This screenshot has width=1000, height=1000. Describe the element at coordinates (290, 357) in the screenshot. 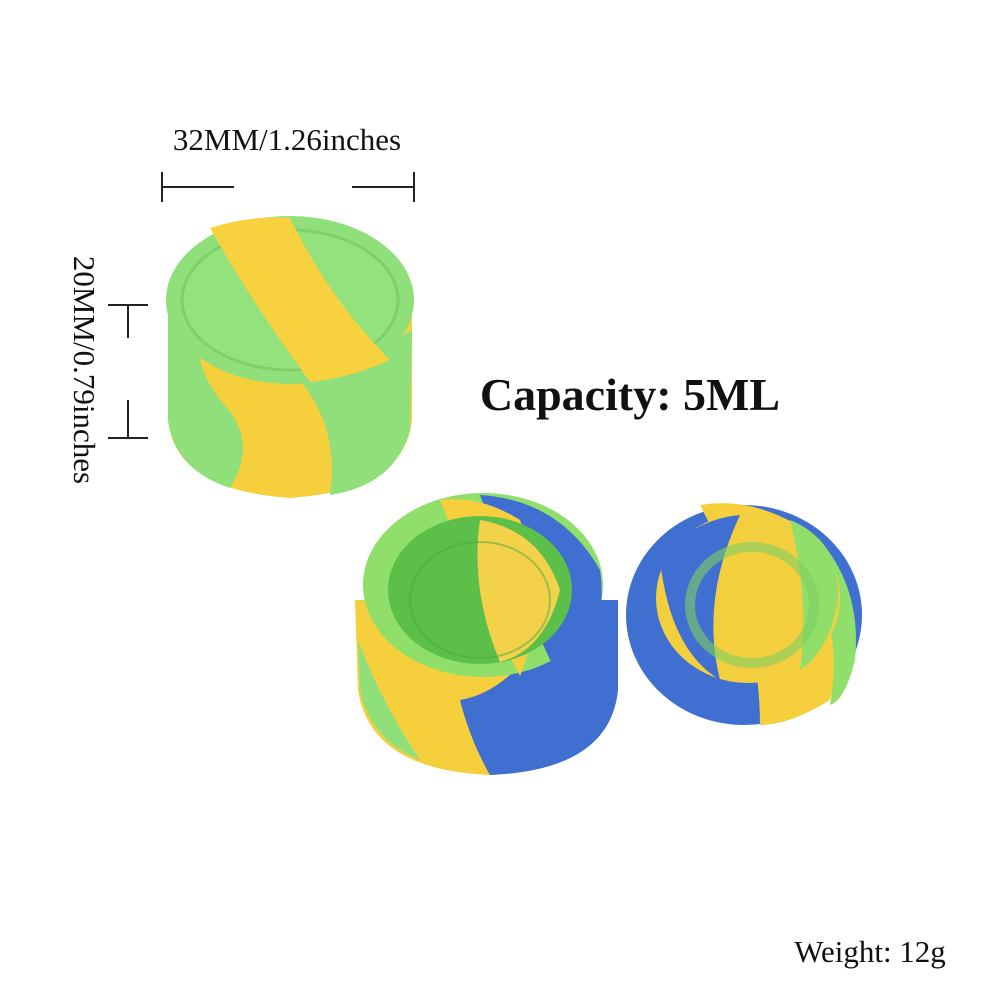

I see `jar-closed` at that location.